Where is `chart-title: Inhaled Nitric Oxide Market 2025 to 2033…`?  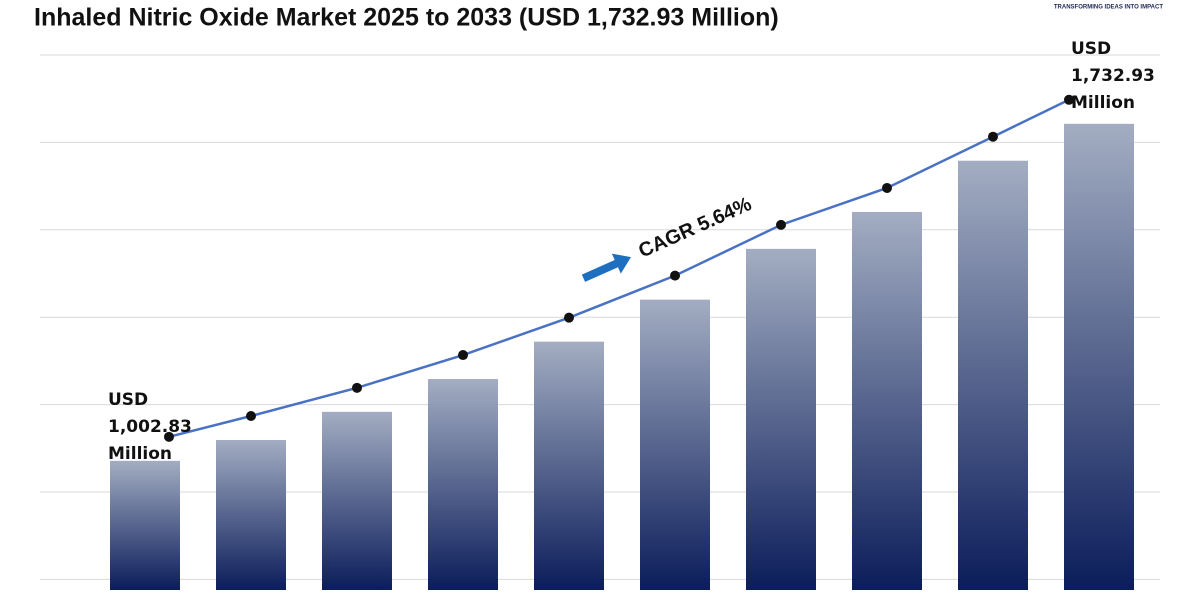 chart-title: Inhaled Nitric Oxide Market 2025 to 2033… is located at coordinates (406, 18).